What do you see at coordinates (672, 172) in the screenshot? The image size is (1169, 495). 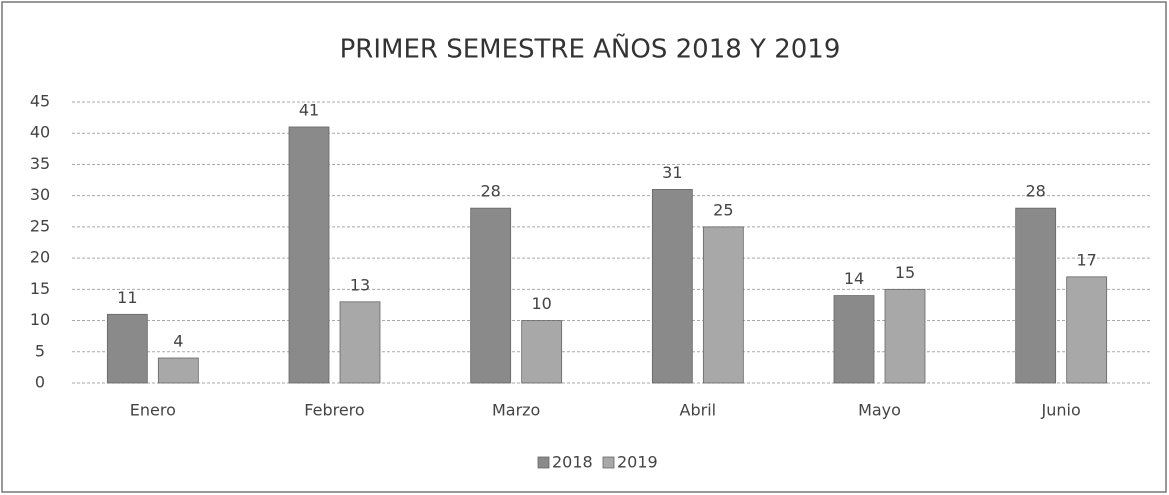 I see `data-label: 31` at bounding box center [672, 172].